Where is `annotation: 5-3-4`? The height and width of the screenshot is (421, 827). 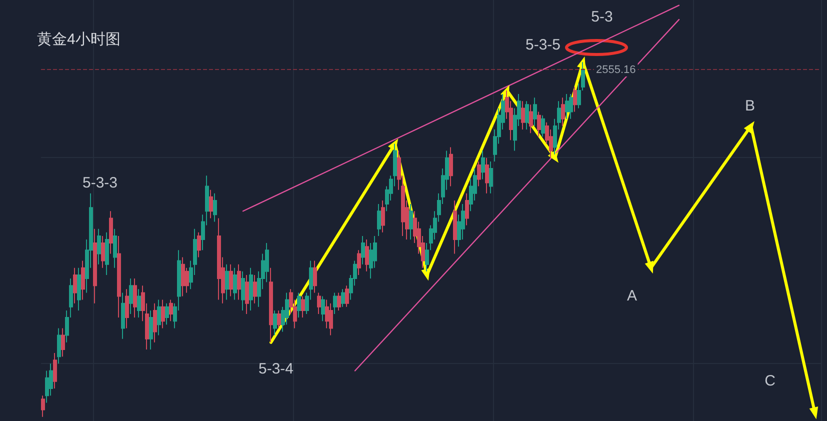
annotation: 5-3-4 is located at coordinates (276, 369).